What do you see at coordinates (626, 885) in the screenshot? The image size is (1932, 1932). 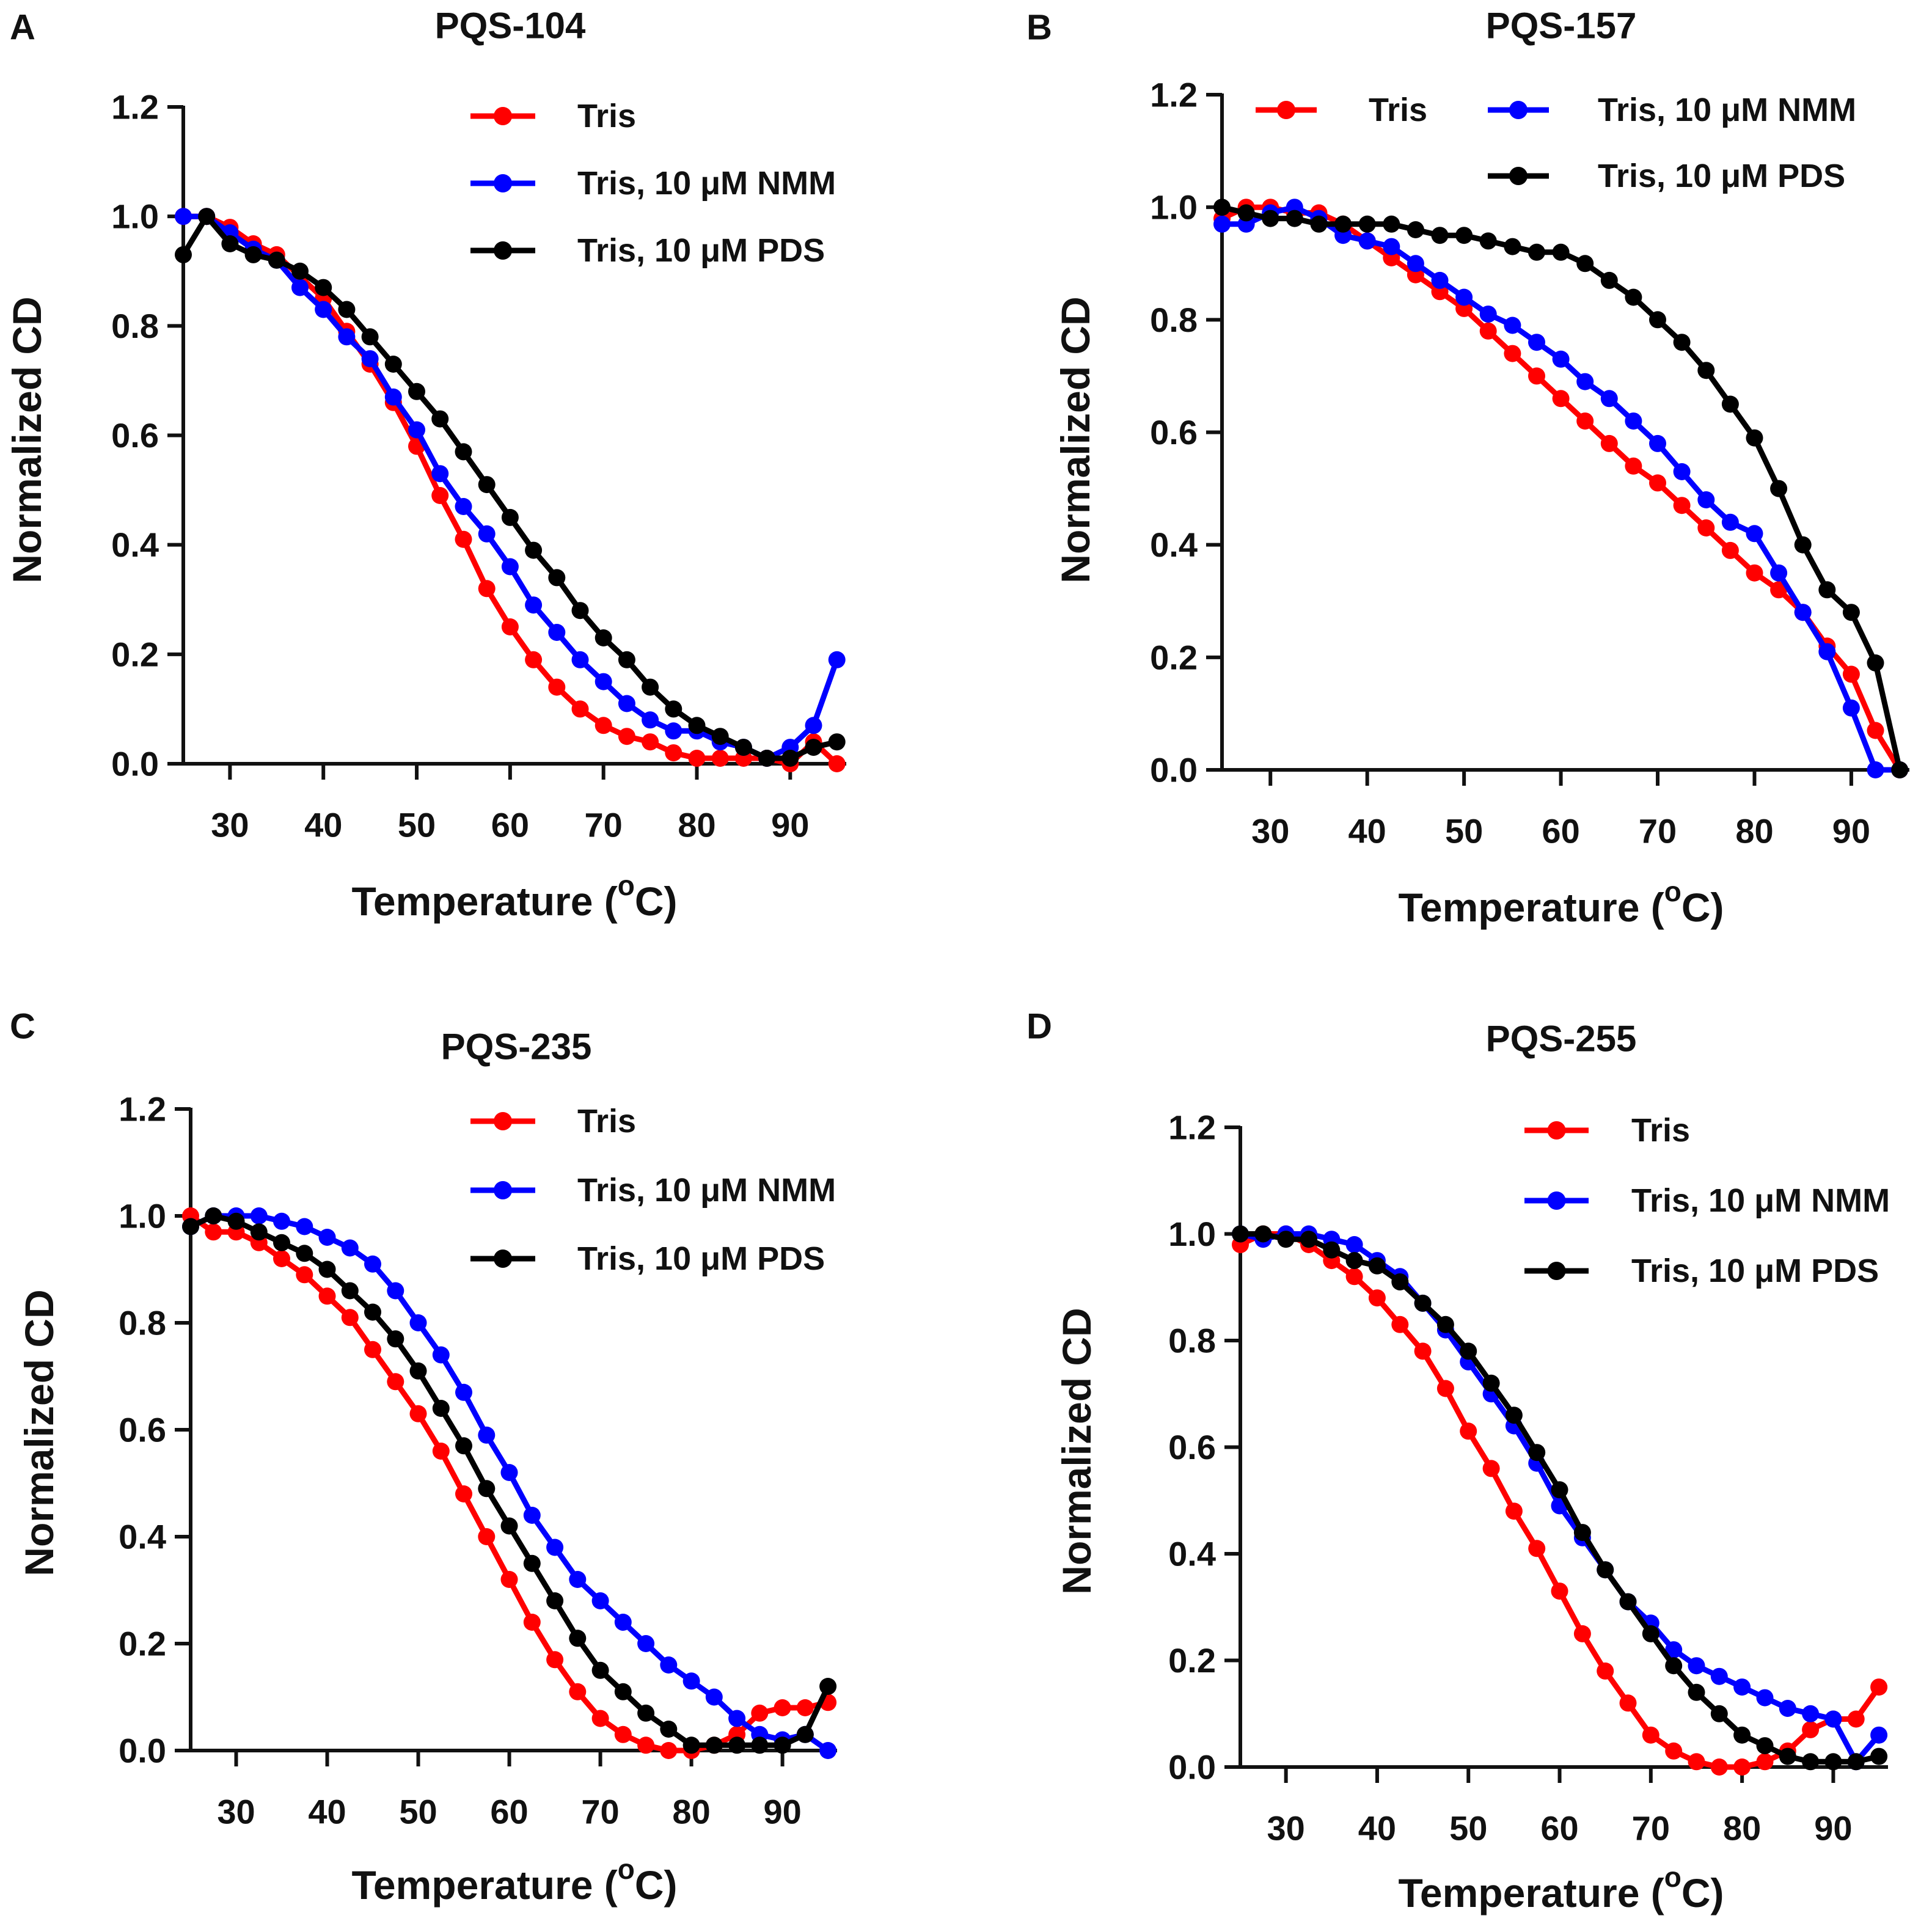 I see `x-axis-label-degree: o` at bounding box center [626, 885].